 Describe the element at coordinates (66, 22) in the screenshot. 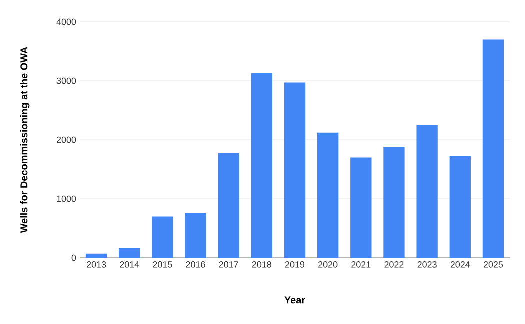

I see `y-tick-label: 4000` at that location.